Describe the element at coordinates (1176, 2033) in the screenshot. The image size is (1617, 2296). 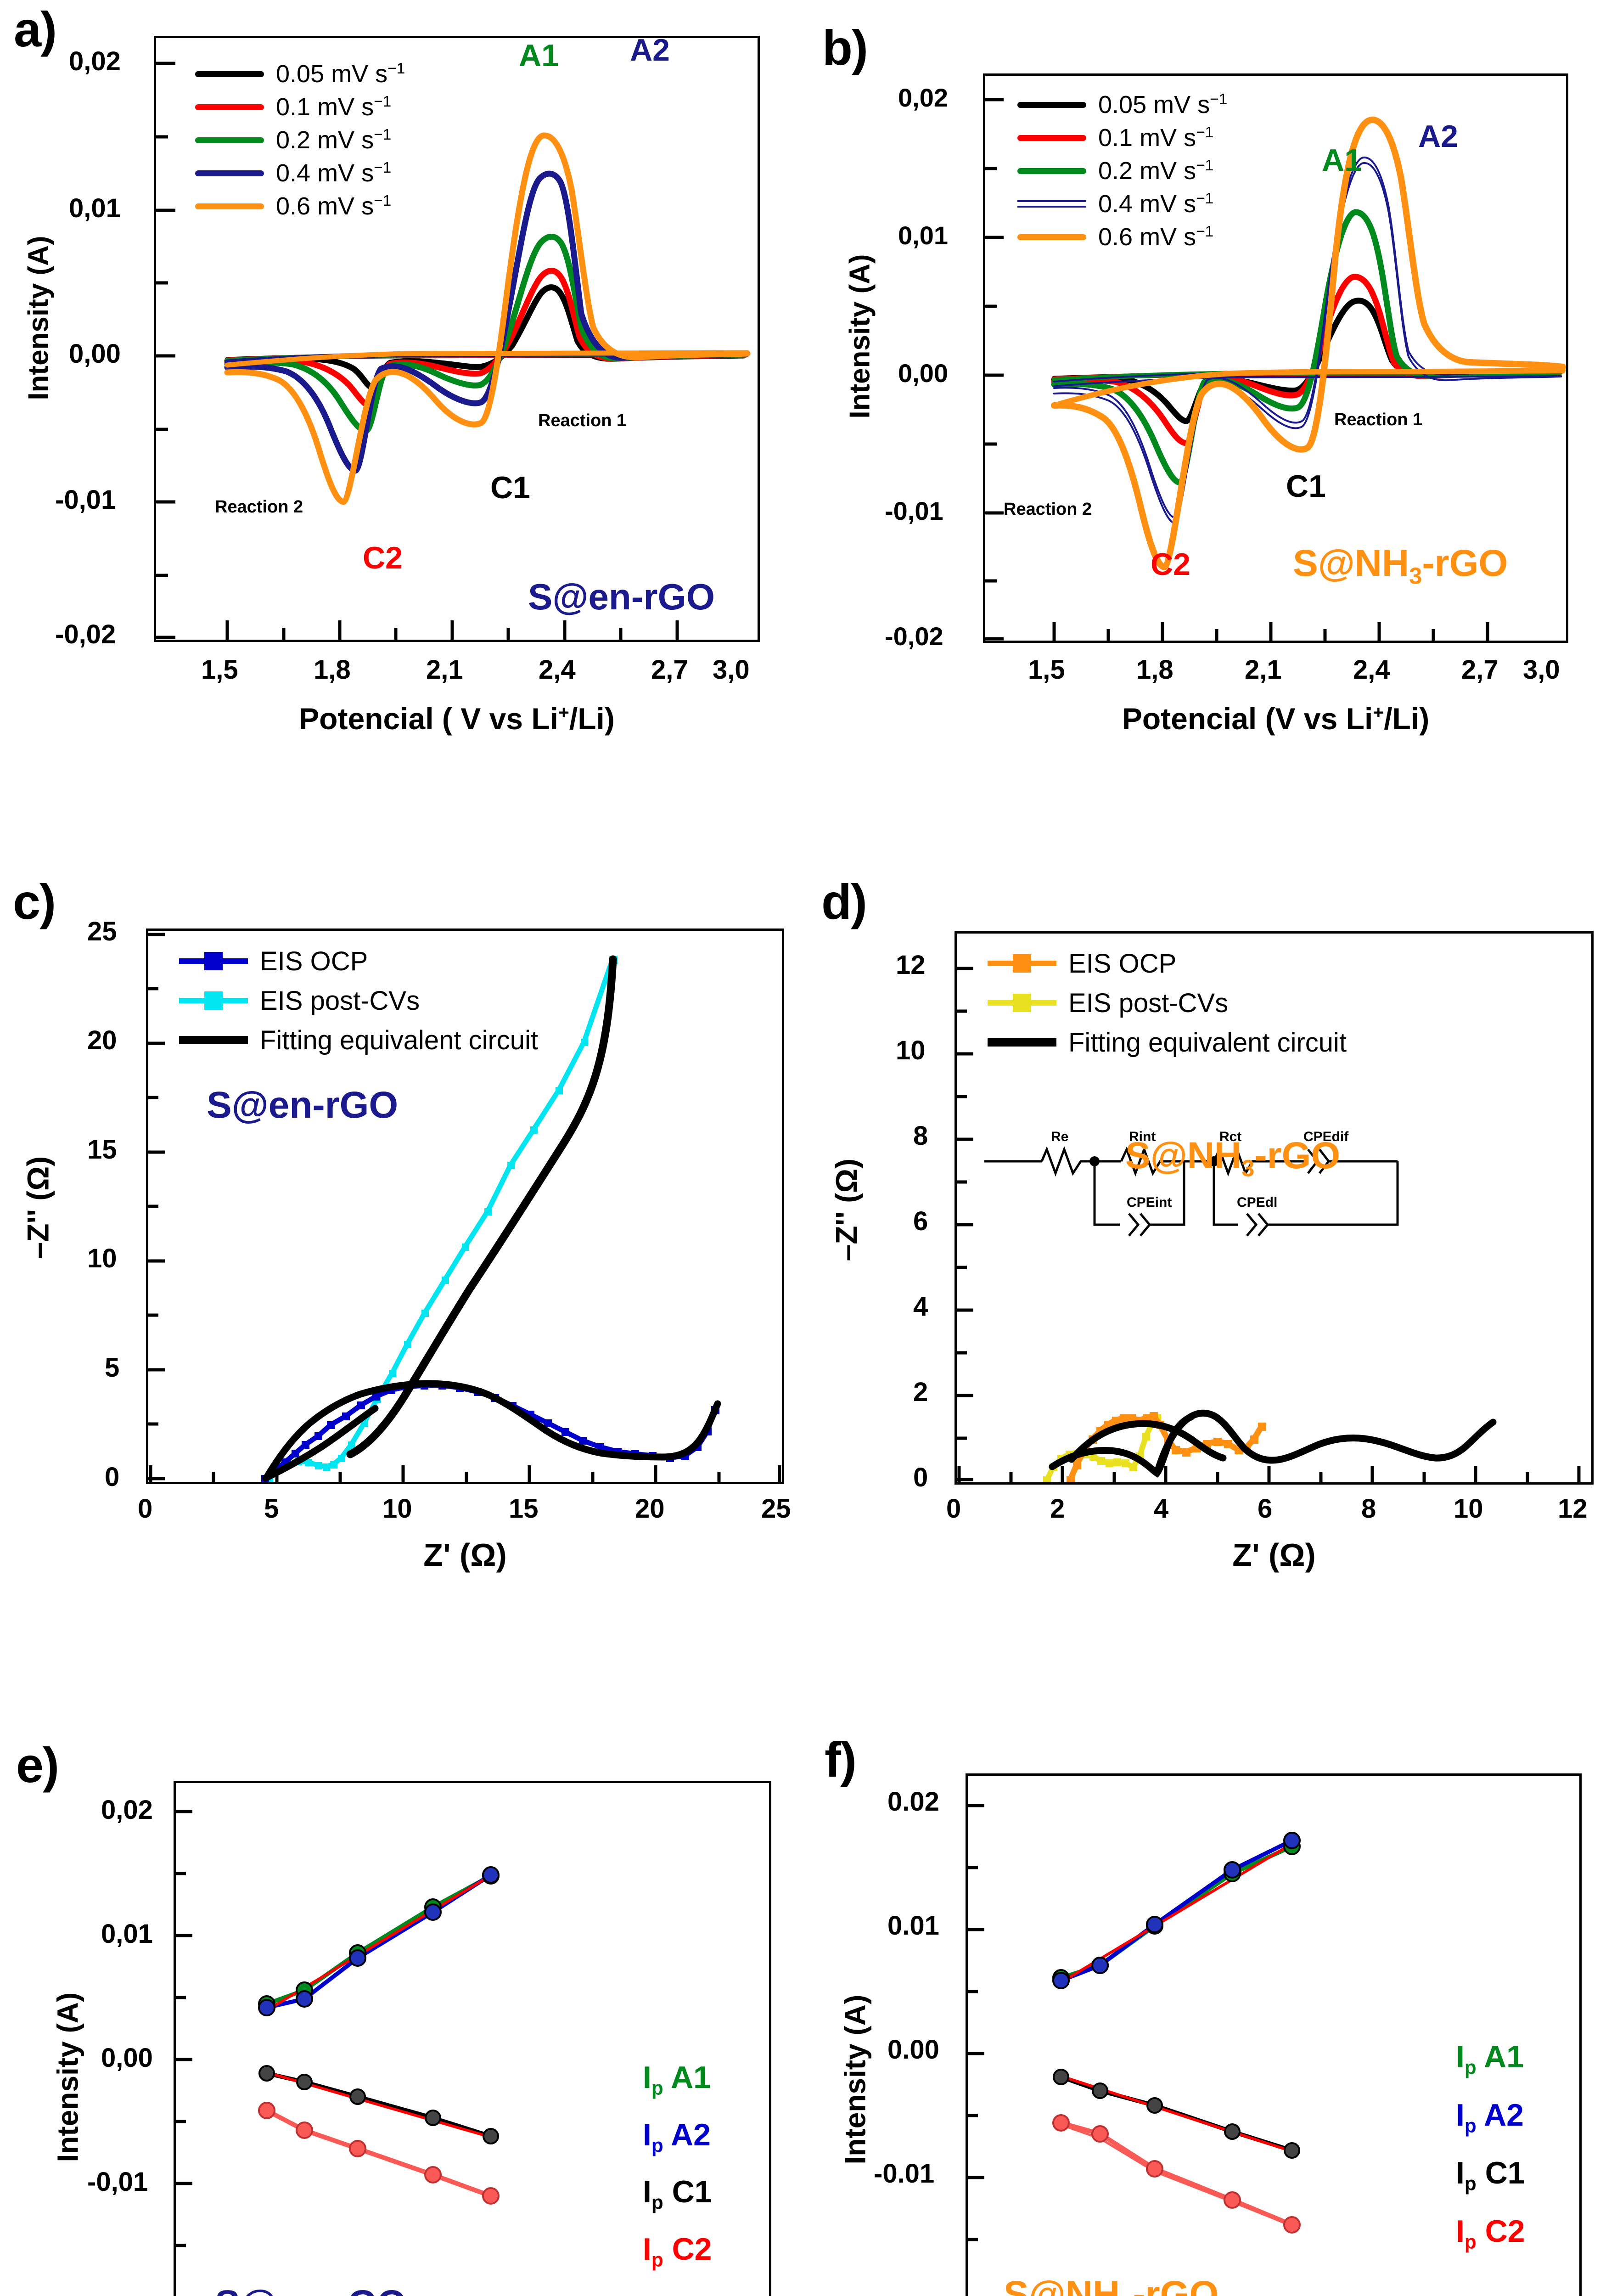
I see `series-markers-f` at that location.